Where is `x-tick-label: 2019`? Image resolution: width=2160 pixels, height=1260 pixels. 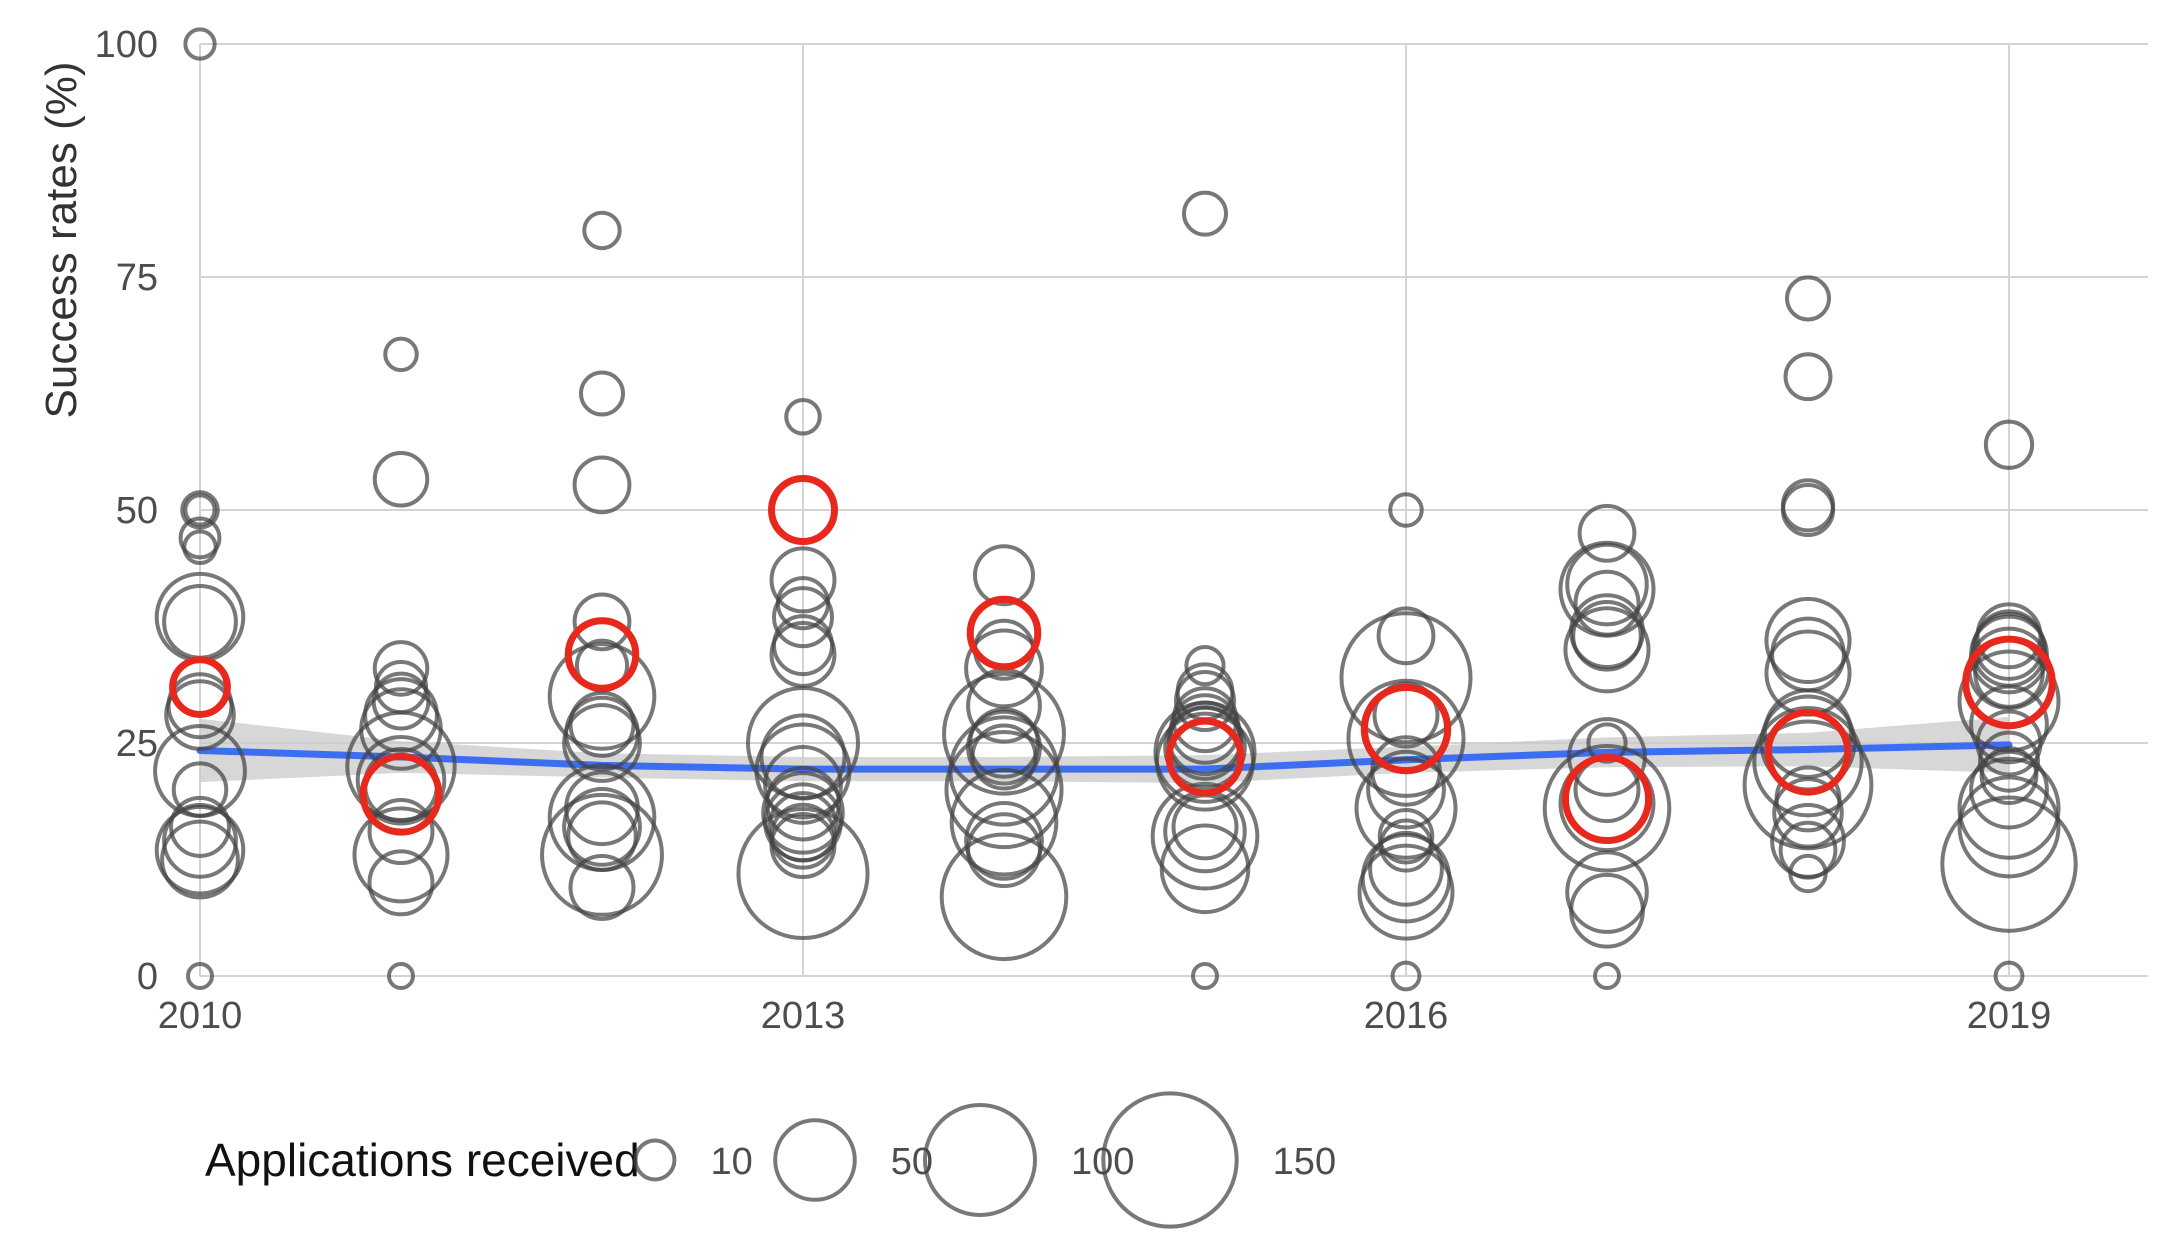 x-tick-label: 2019 is located at coordinates (2009, 1016).